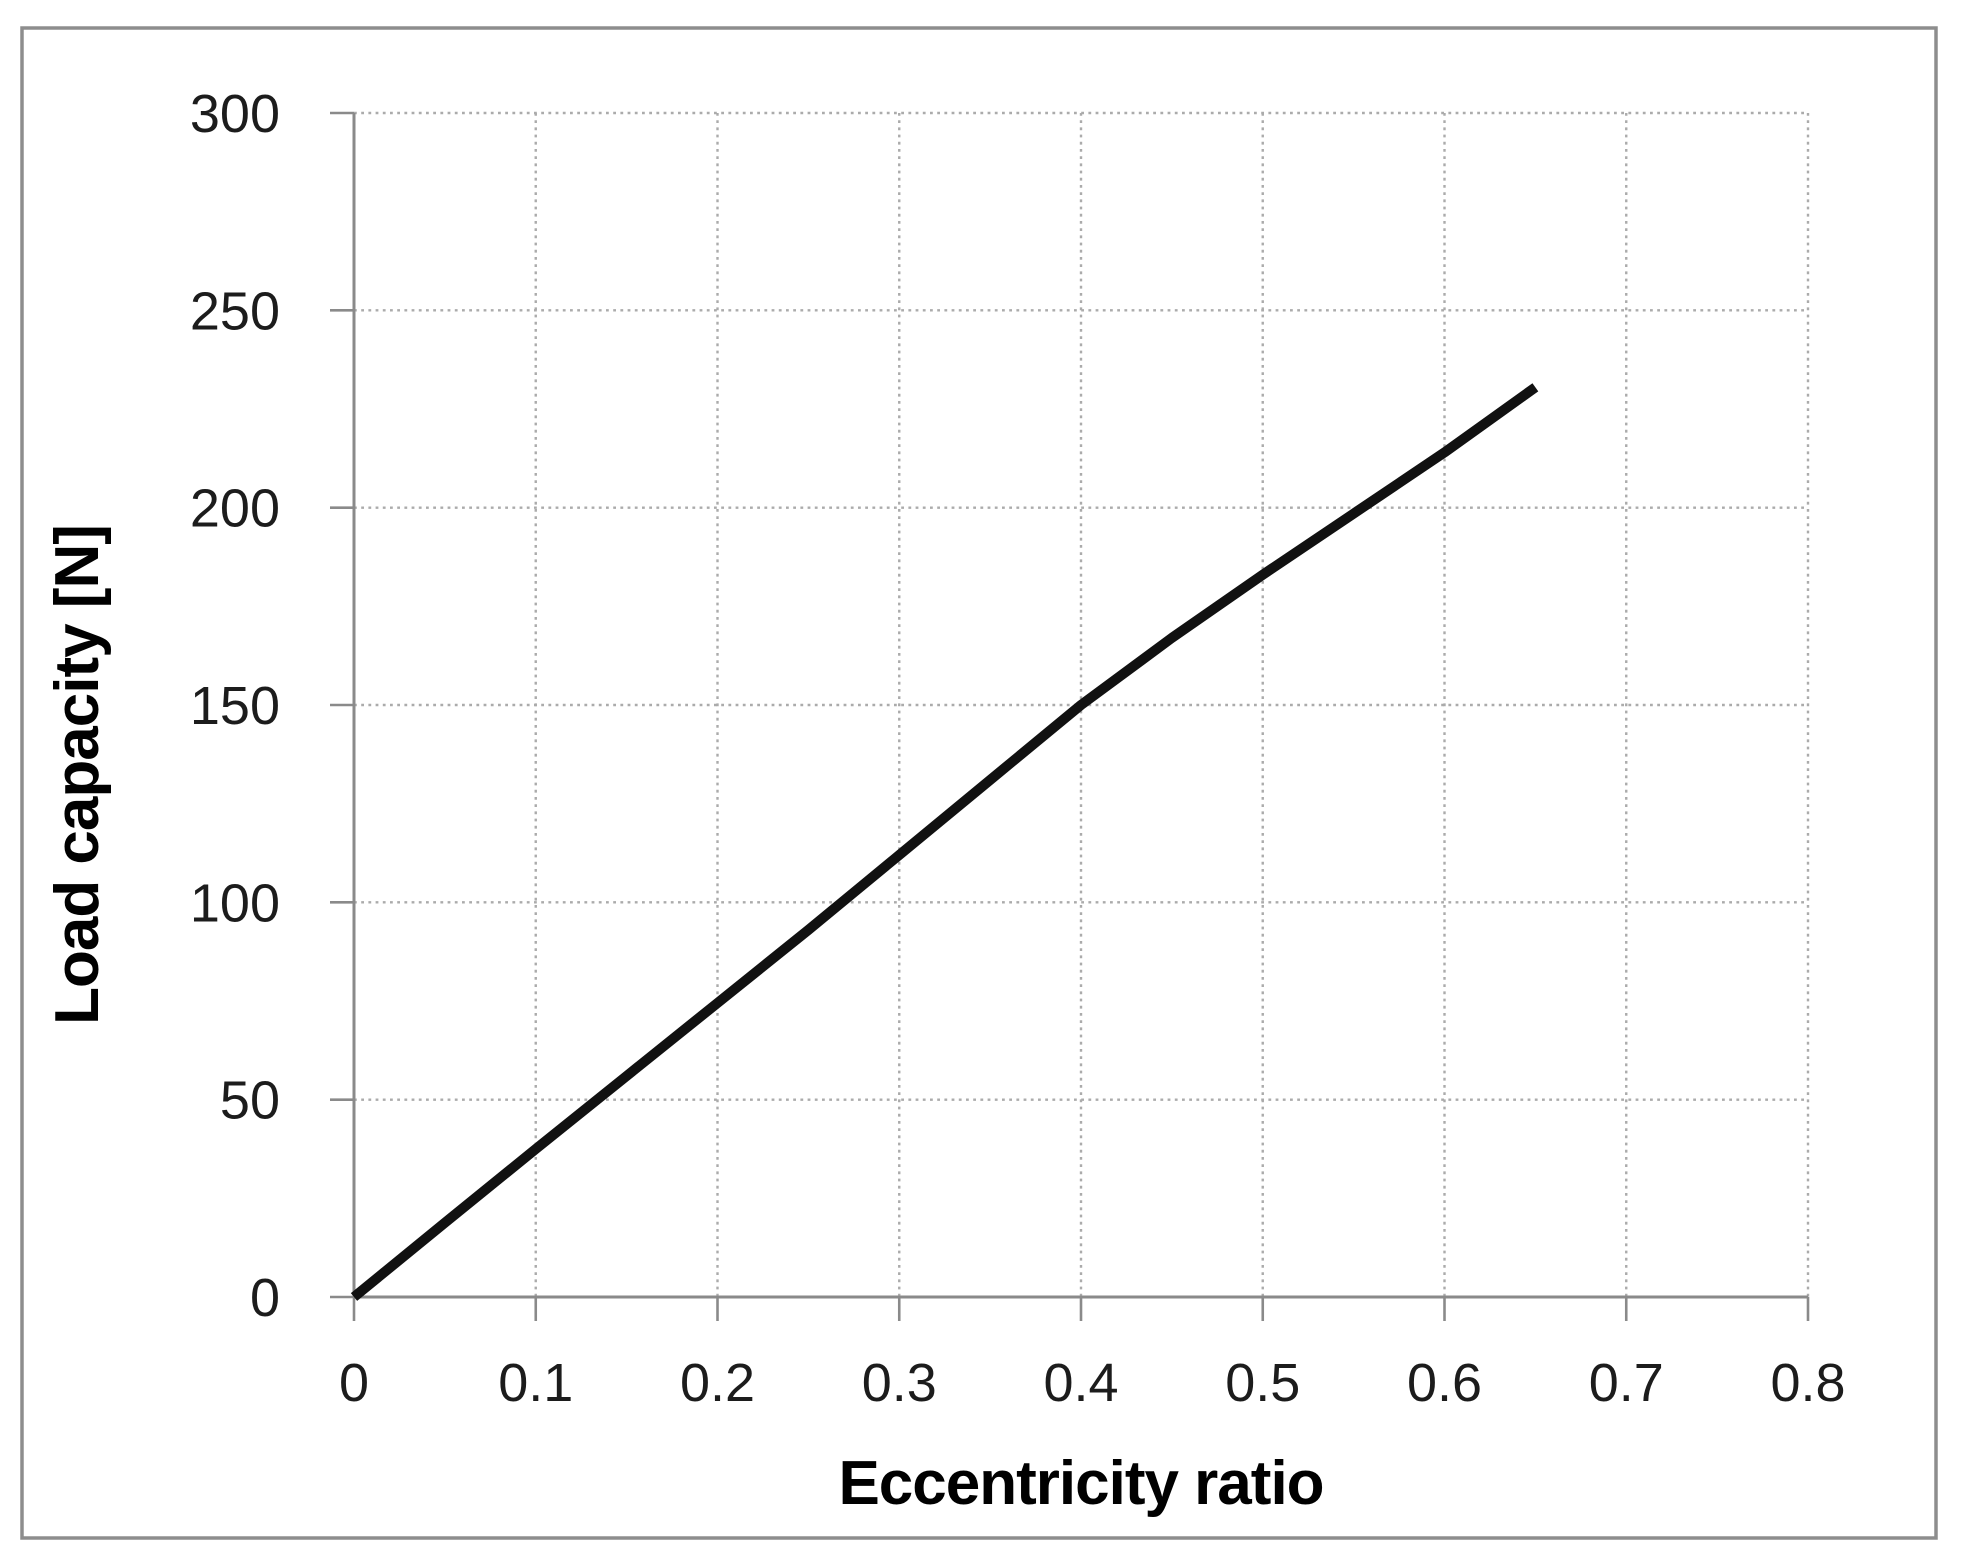 Image resolution: width=1961 pixels, height=1564 pixels. Describe the element at coordinates (1262, 1383) in the screenshot. I see `x-tick-label: 0.5` at that location.